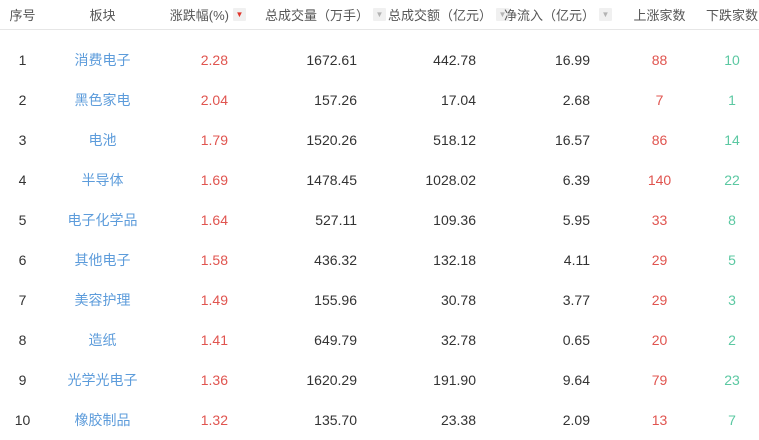 Image resolution: width=759 pixels, height=440 pixels. What do you see at coordinates (336, 220) in the screenshot?
I see `volume-value: 527.11` at bounding box center [336, 220].